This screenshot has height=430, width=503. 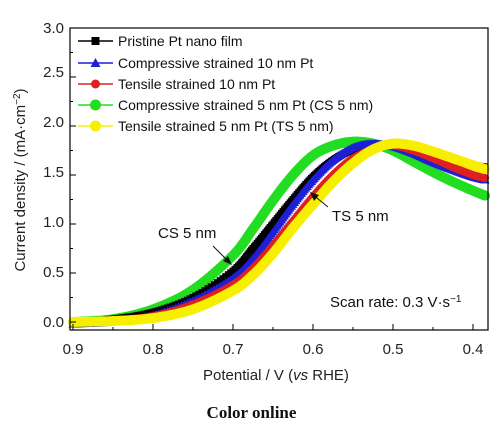 I want to click on y-tick-label: 1.0, so click(x=53, y=222).